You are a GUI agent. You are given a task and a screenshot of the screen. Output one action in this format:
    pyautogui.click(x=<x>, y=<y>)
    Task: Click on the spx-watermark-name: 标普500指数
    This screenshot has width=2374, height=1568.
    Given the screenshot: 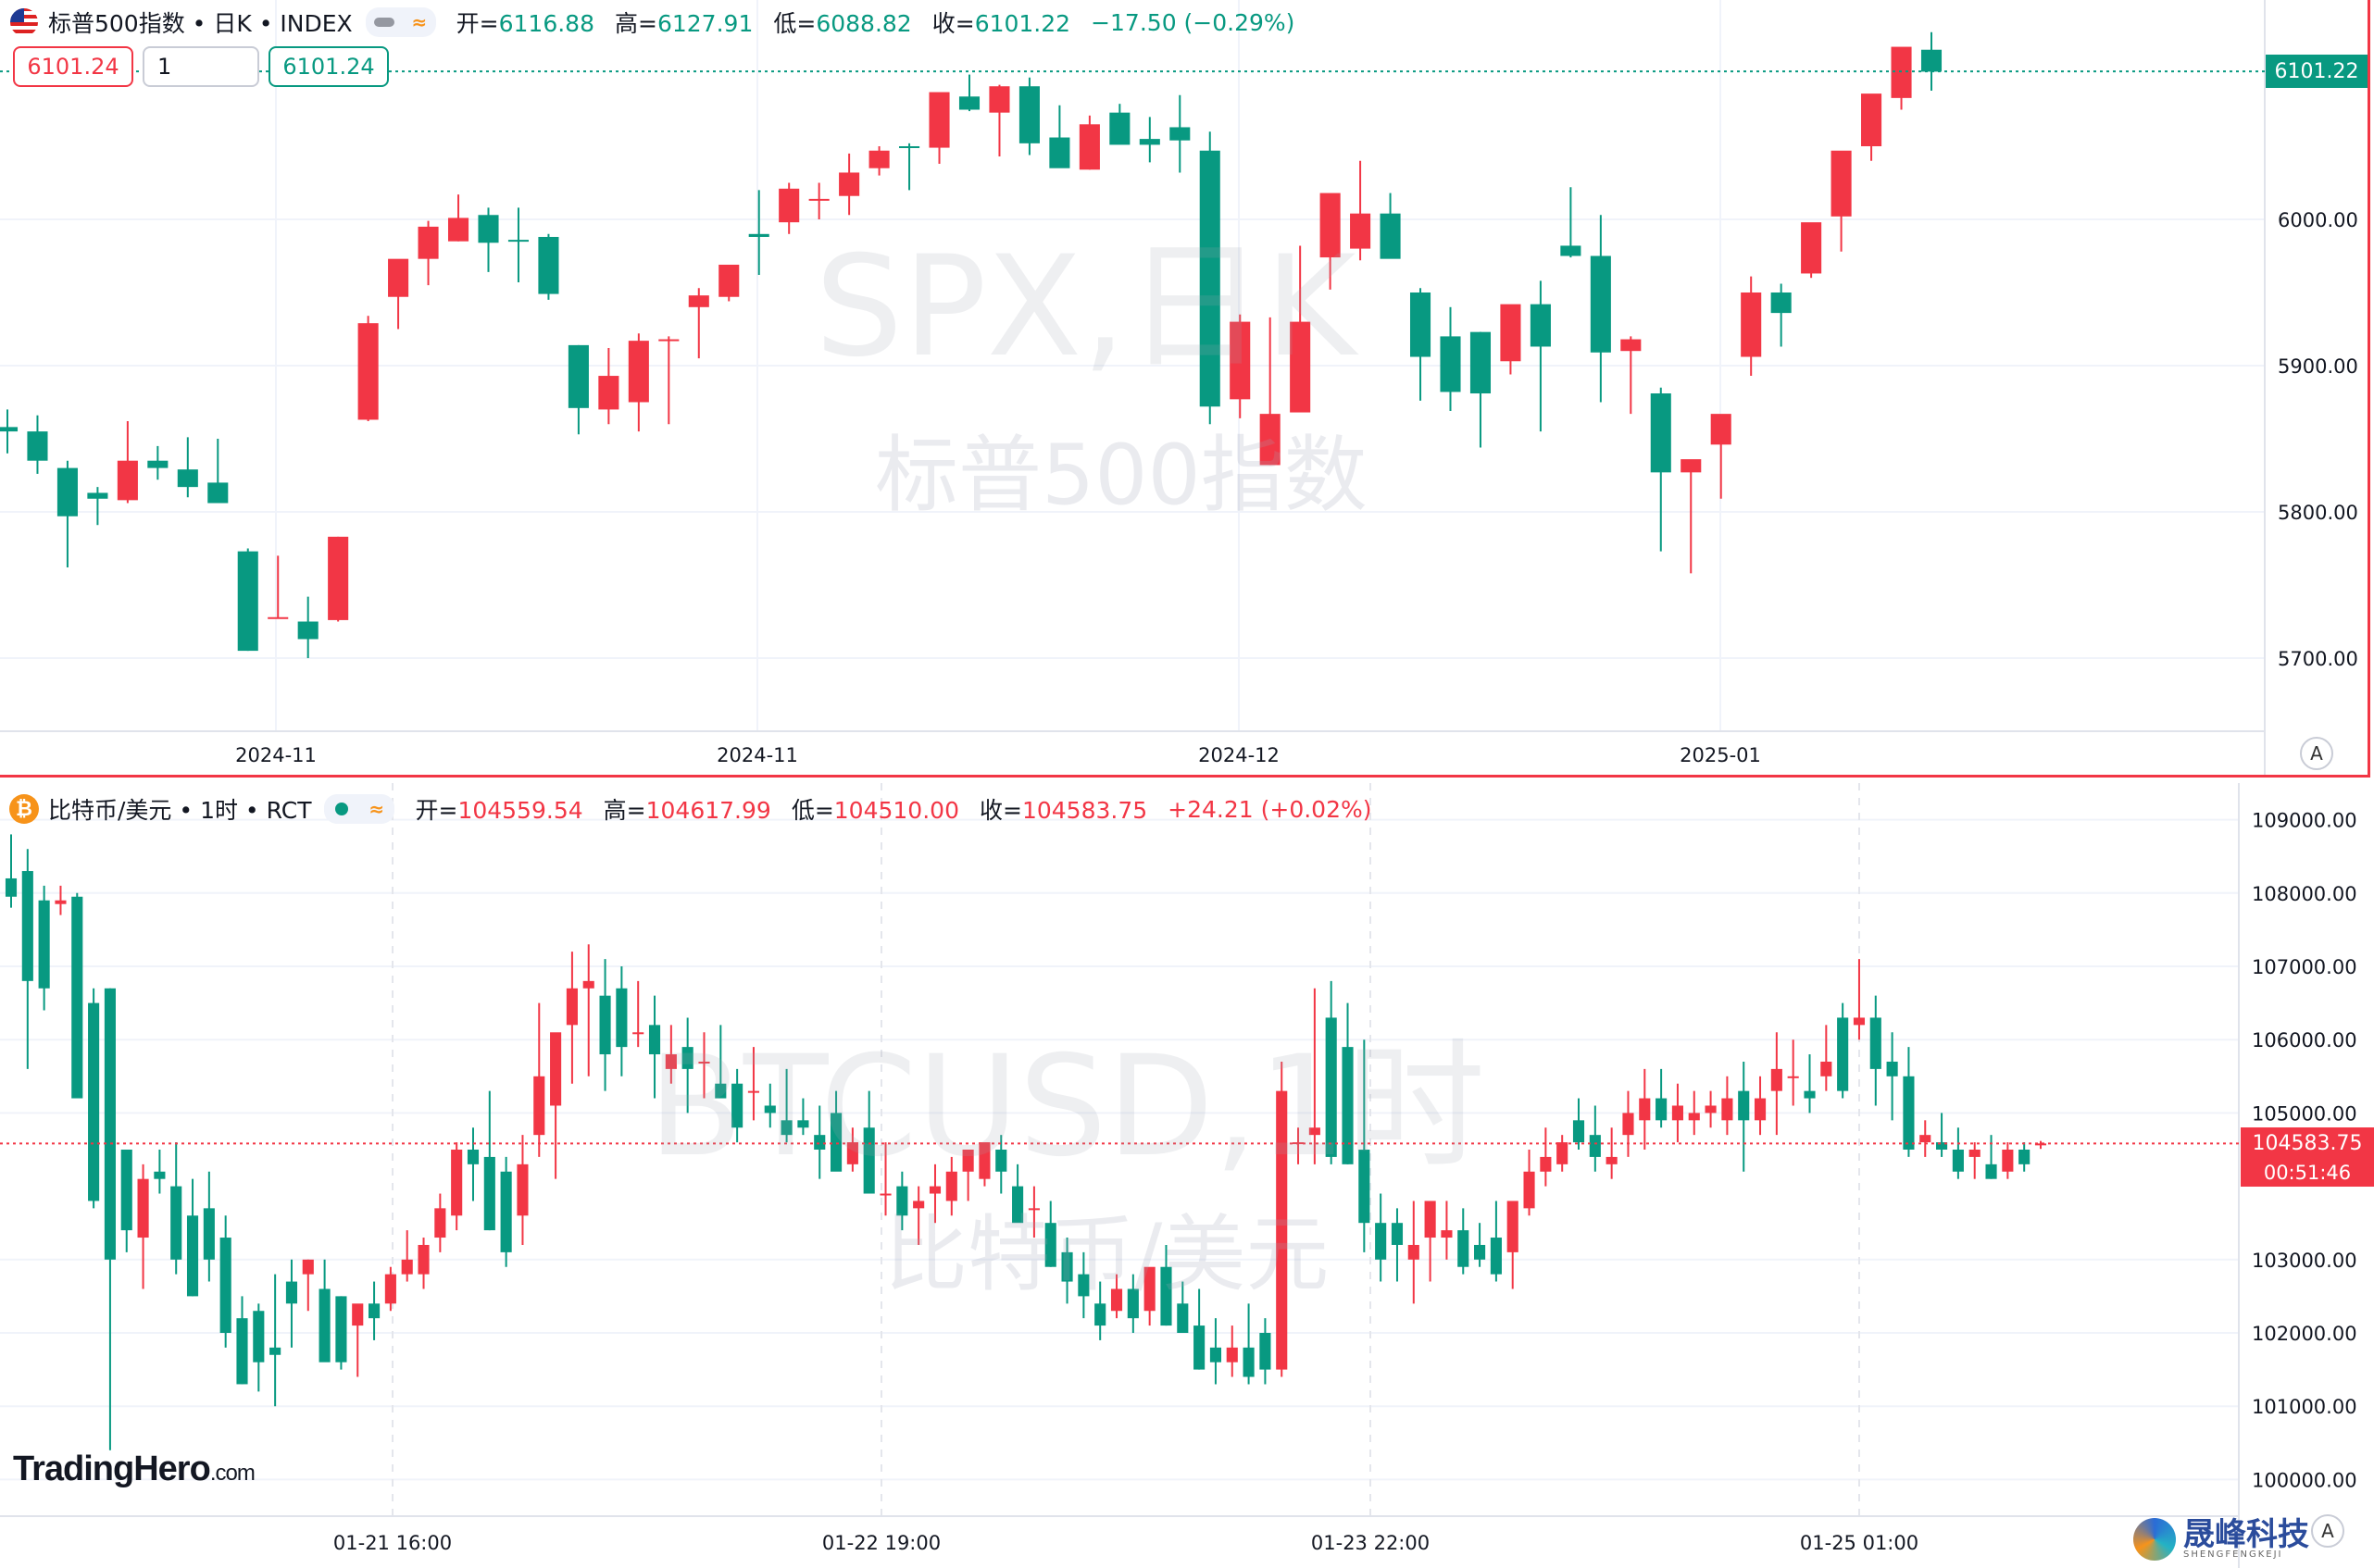 What is the action you would take?
    pyautogui.click(x=1121, y=475)
    